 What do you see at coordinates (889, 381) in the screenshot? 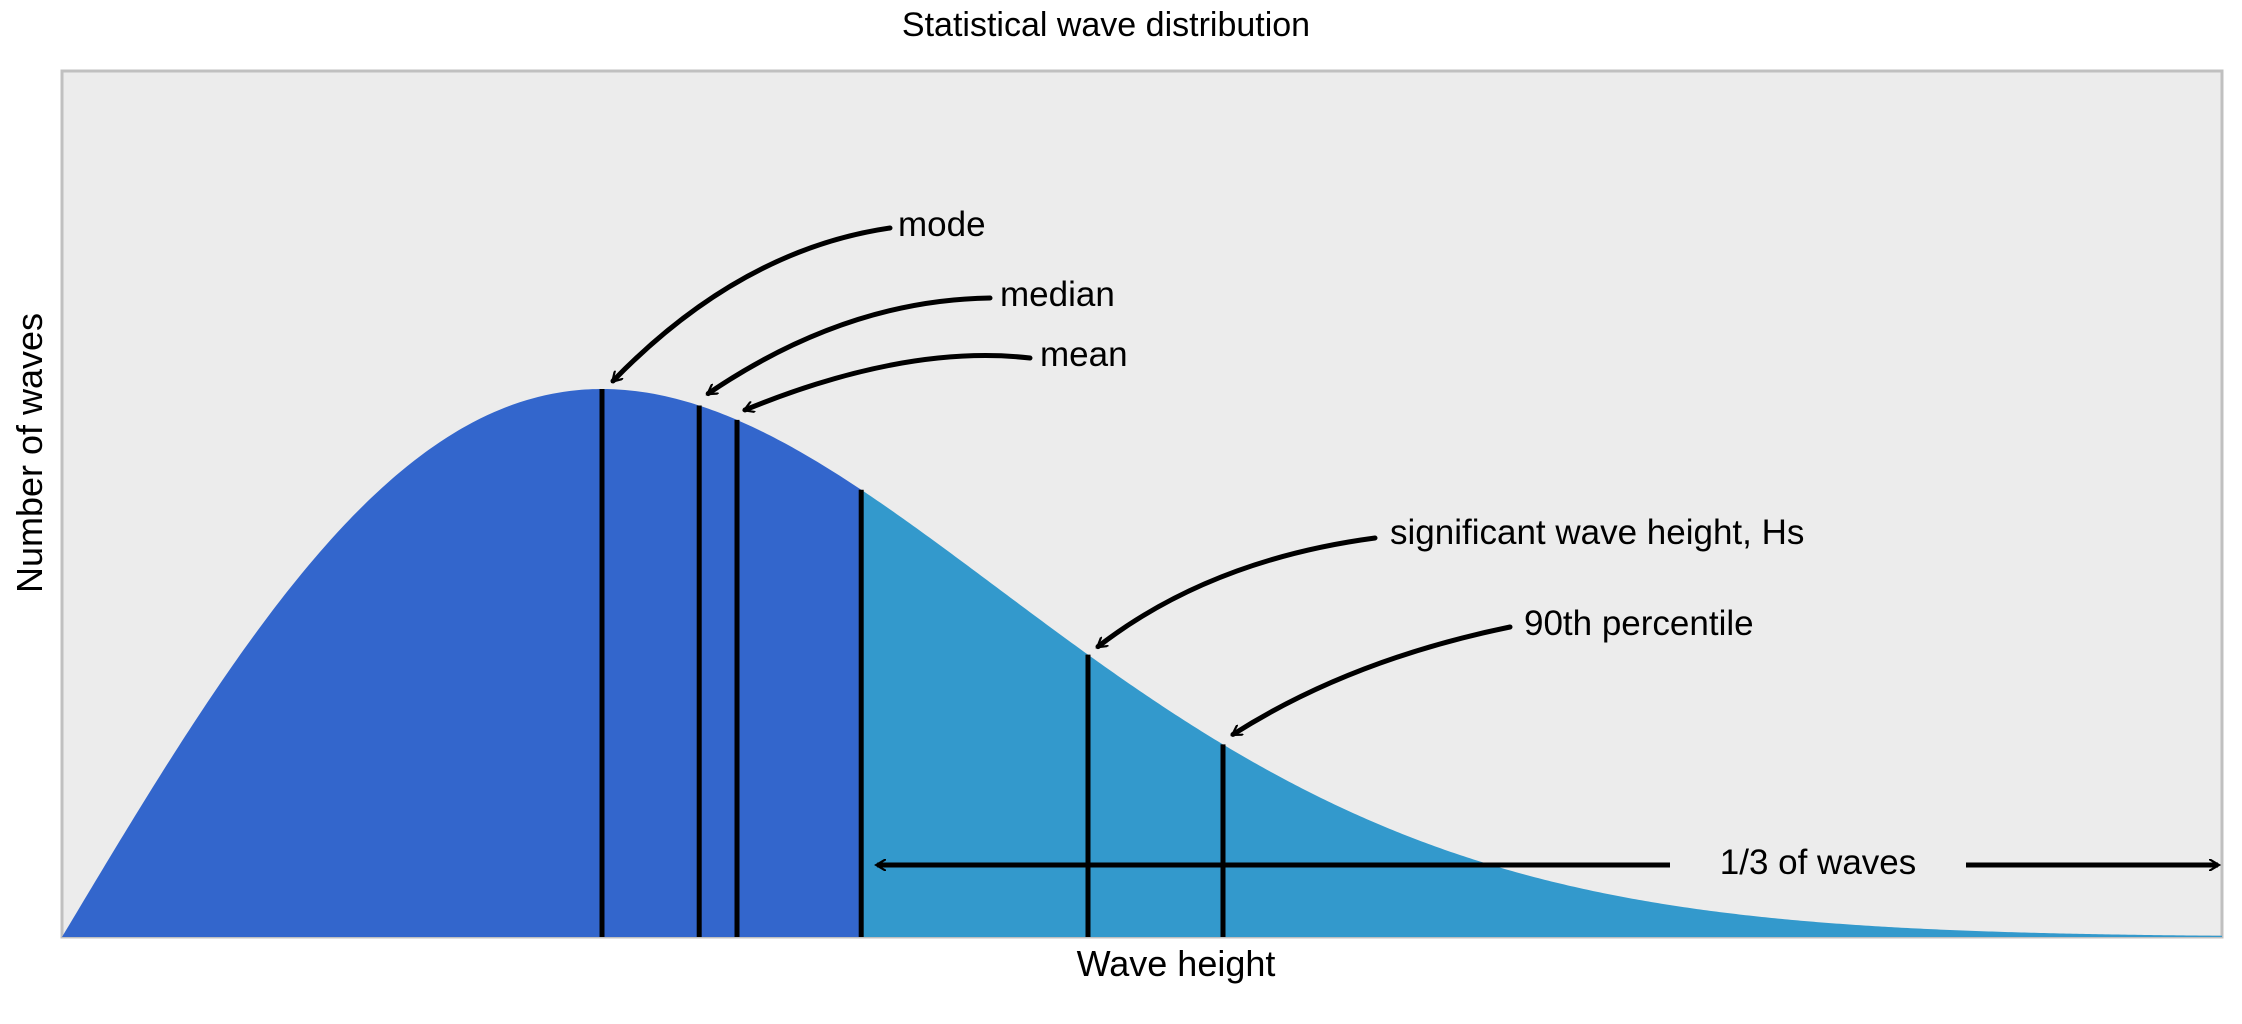
I see `mean-arrow` at bounding box center [889, 381].